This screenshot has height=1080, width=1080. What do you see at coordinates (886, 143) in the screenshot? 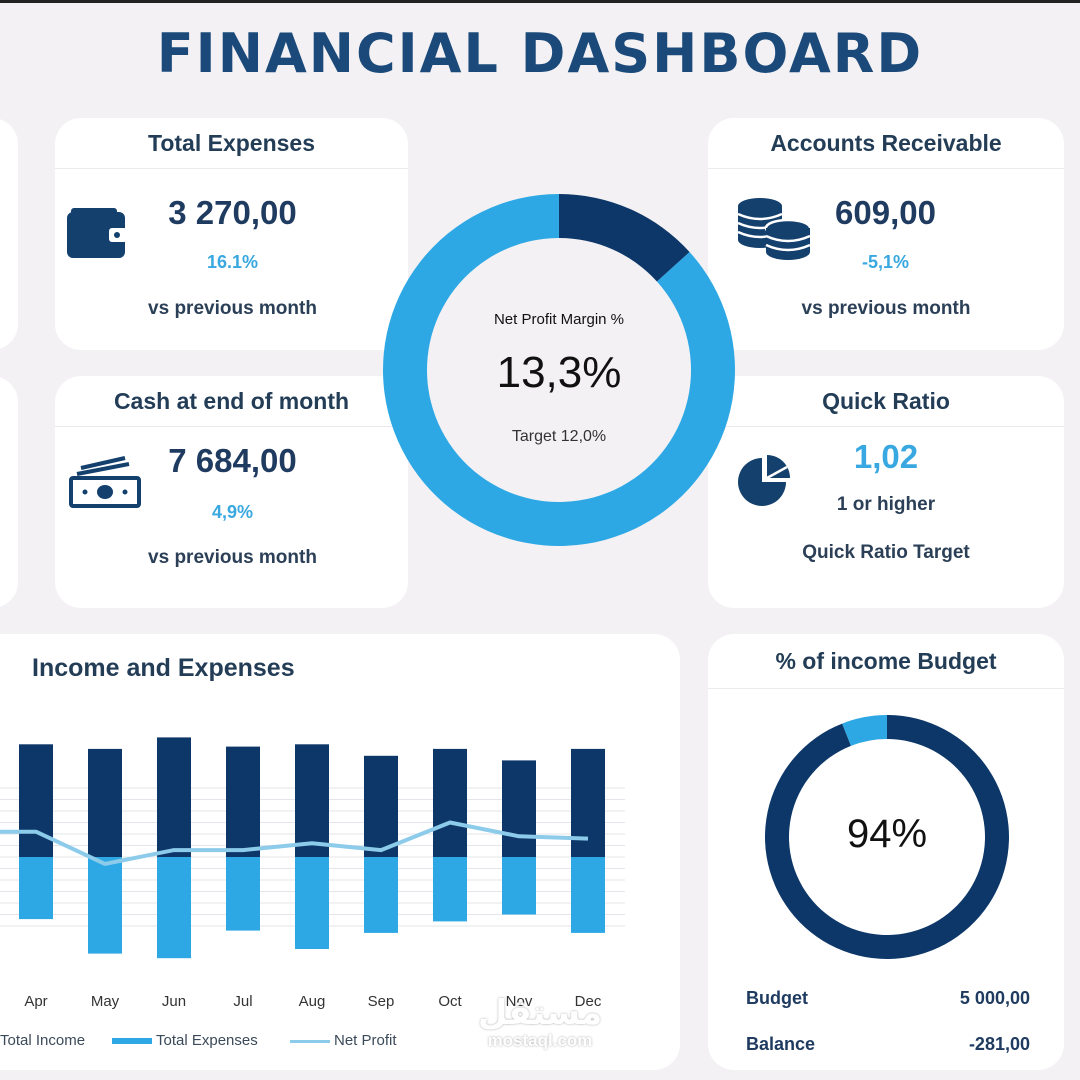
I see `accounts-receivable-title: Accounts Receivable` at bounding box center [886, 143].